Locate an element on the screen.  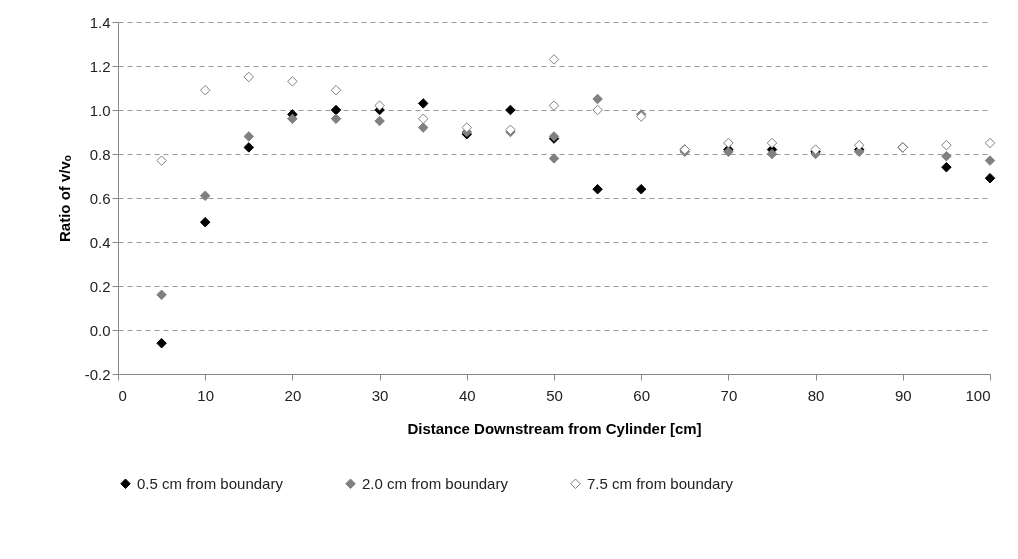
y-axis-title: Ratio of v/vₒ is located at coordinates (64, 198).